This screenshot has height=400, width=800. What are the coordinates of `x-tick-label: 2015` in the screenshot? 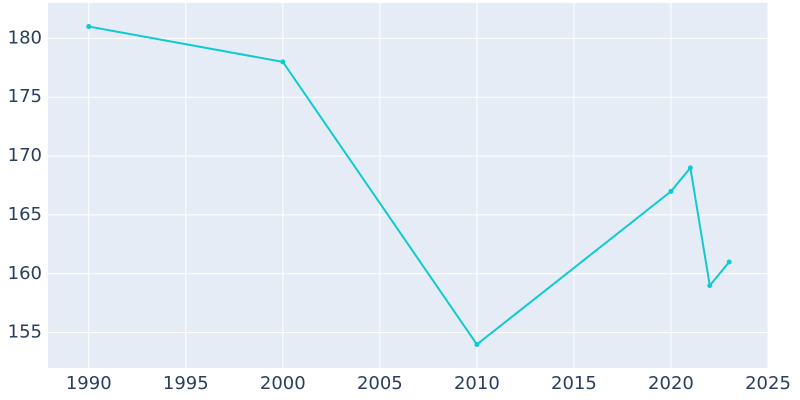 It's located at (574, 383).